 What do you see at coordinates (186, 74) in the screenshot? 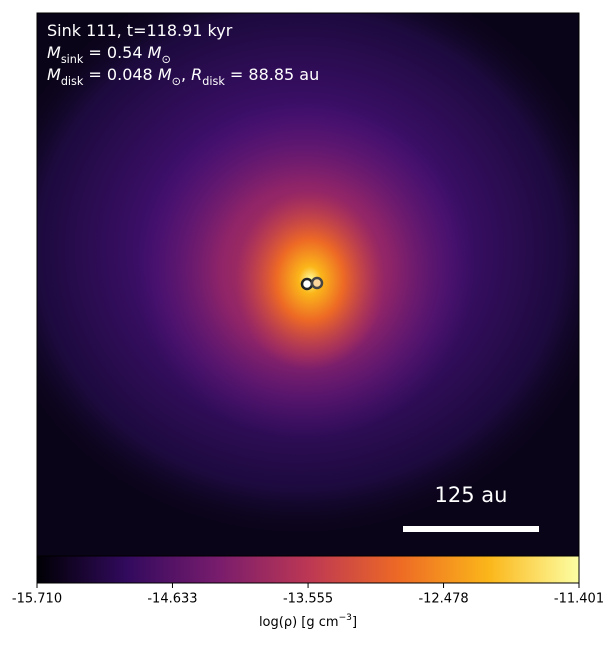
I see `text-run: ,` at bounding box center [186, 74].